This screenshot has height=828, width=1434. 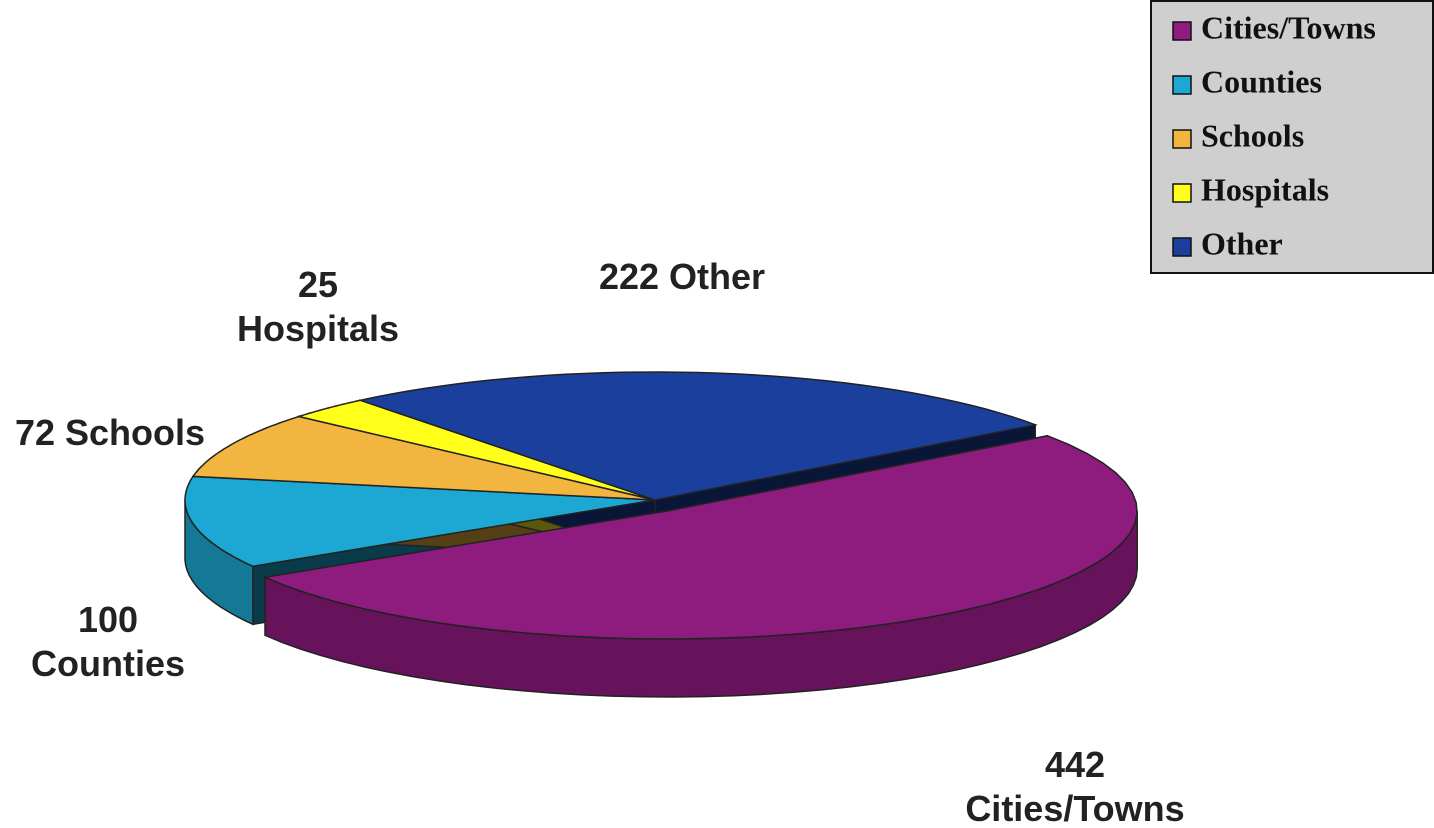 What do you see at coordinates (318, 284) in the screenshot?
I see `data-label-value: 25` at bounding box center [318, 284].